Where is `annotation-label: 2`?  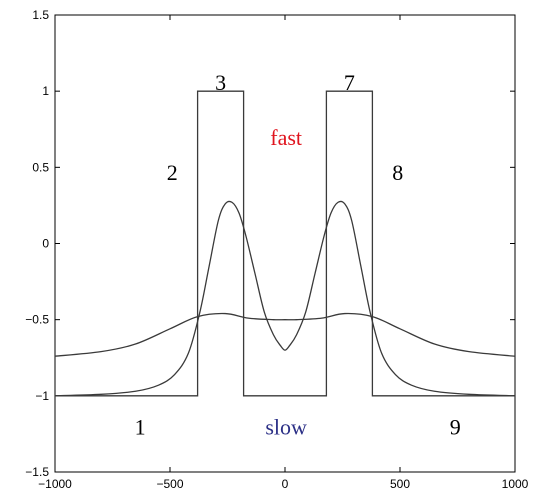
annotation-label: 2 is located at coordinates (172, 172).